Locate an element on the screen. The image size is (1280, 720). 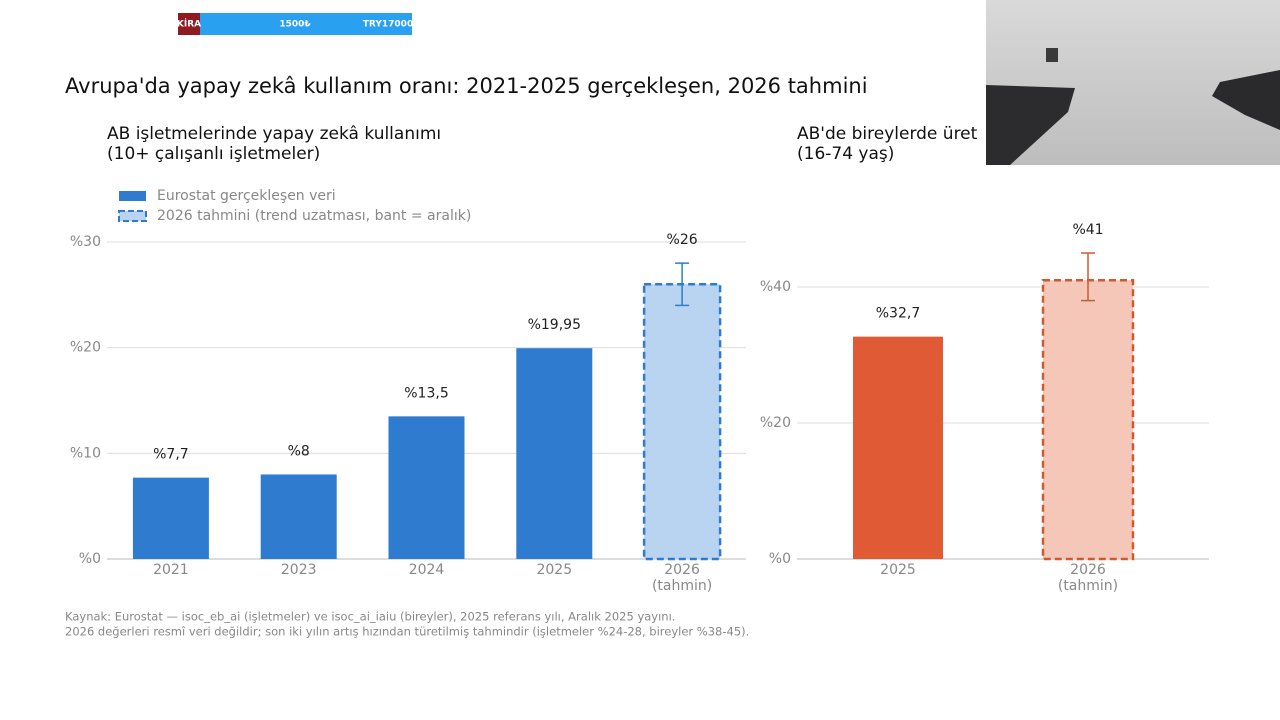
banner-price: 1500₺ is located at coordinates (295, 25).